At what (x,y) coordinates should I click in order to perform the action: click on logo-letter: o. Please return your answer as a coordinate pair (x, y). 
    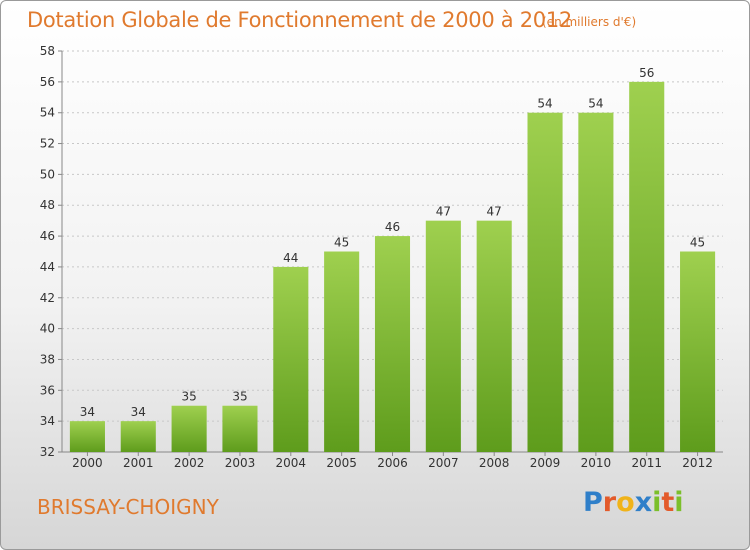
    Looking at the image, I should click on (625, 502).